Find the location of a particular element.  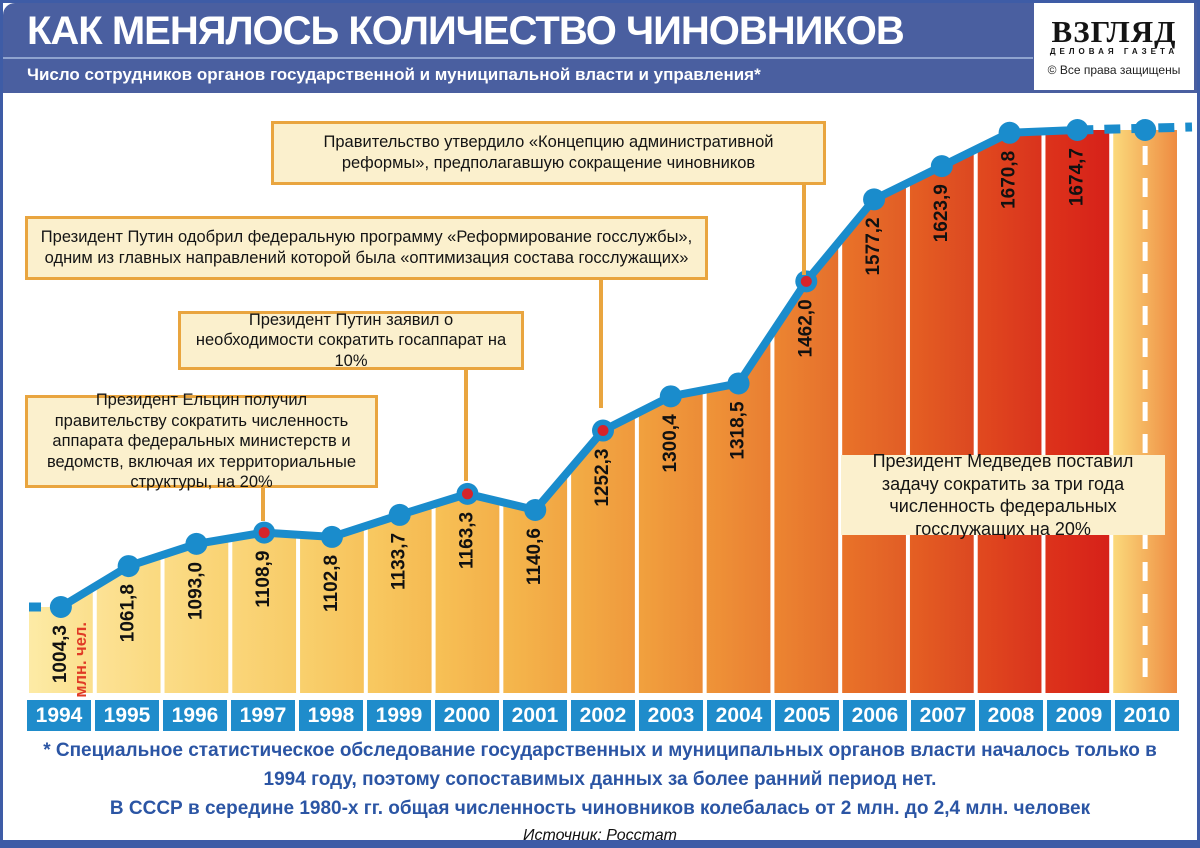

data-point-highlight-1997 is located at coordinates (264, 533).